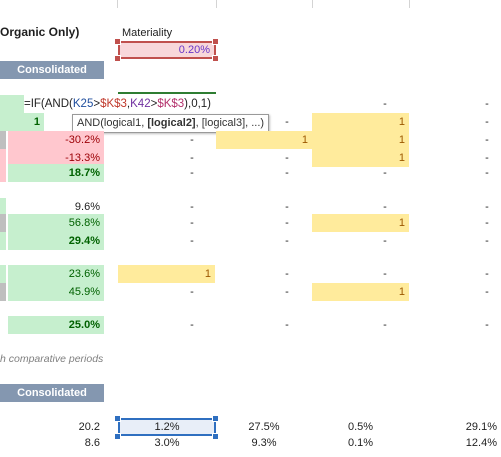 The width and height of the screenshot is (501, 457). What do you see at coordinates (56, 292) in the screenshot?
I see `value-cell: 45.9%` at bounding box center [56, 292].